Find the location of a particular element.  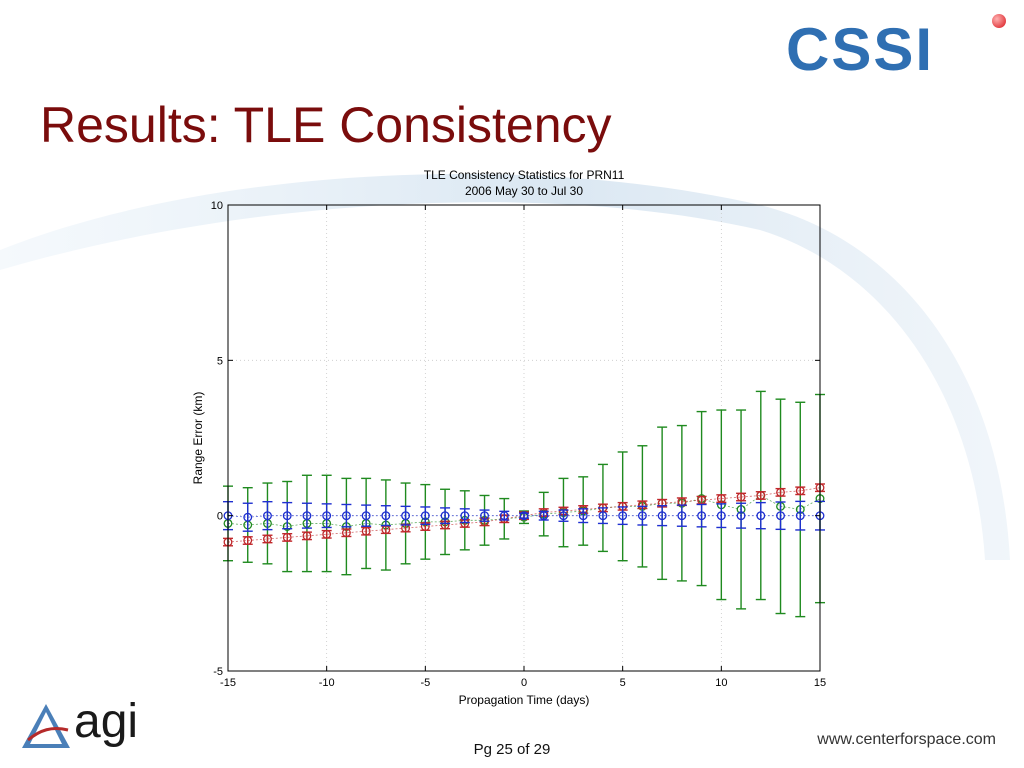

x-axis-label: Propagation Time (days) is located at coordinates (524, 700).